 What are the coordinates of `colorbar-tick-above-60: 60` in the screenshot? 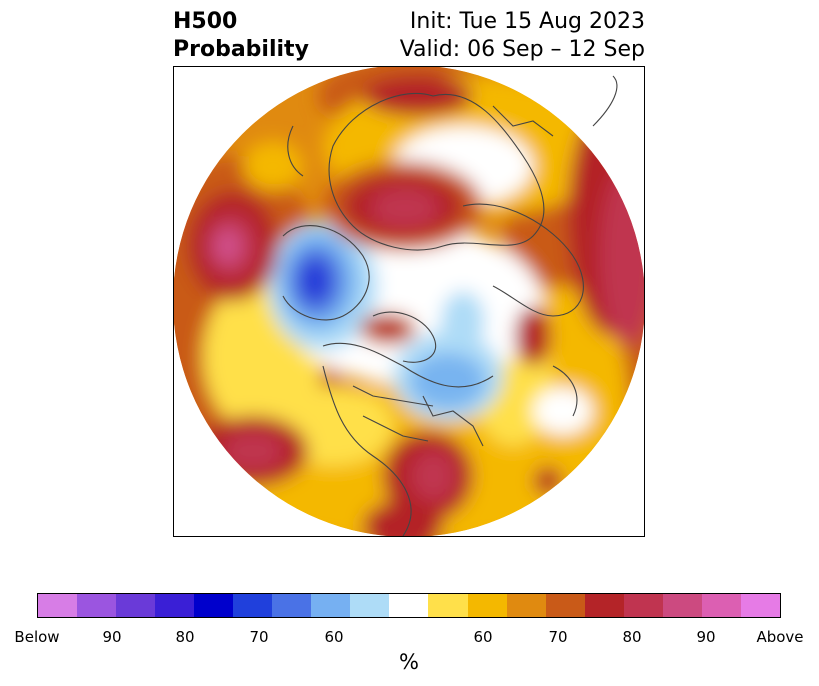 It's located at (483, 637).